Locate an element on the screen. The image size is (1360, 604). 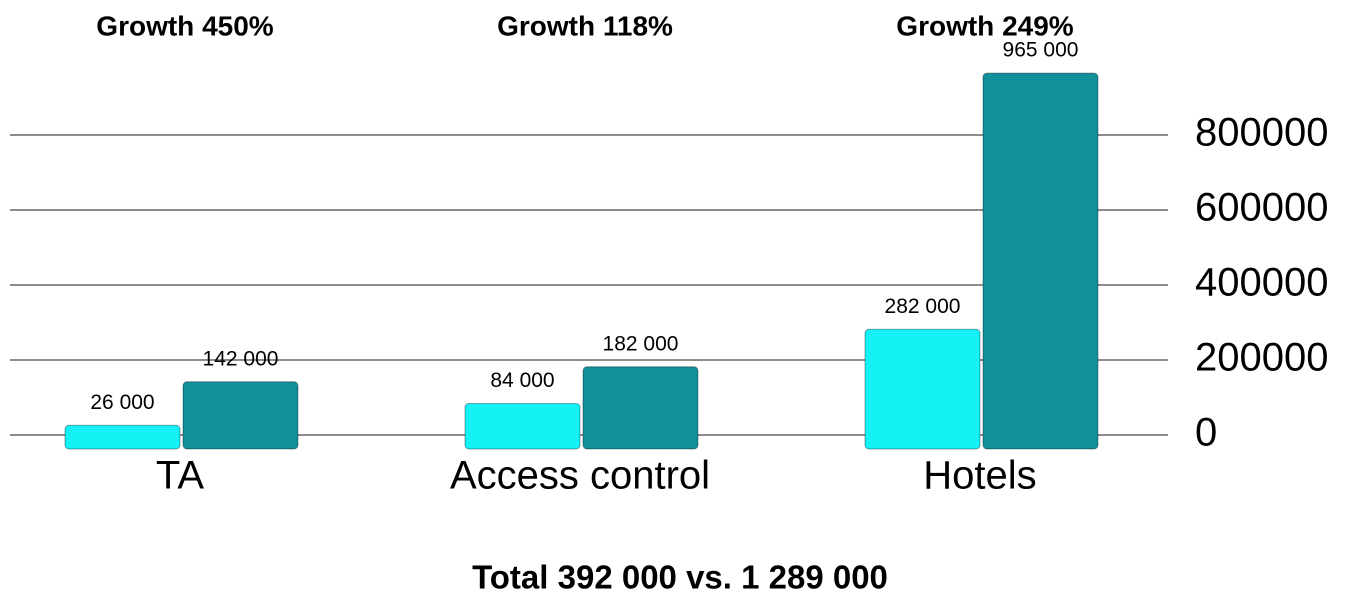
annotation: Growth 118% is located at coordinates (585, 25).